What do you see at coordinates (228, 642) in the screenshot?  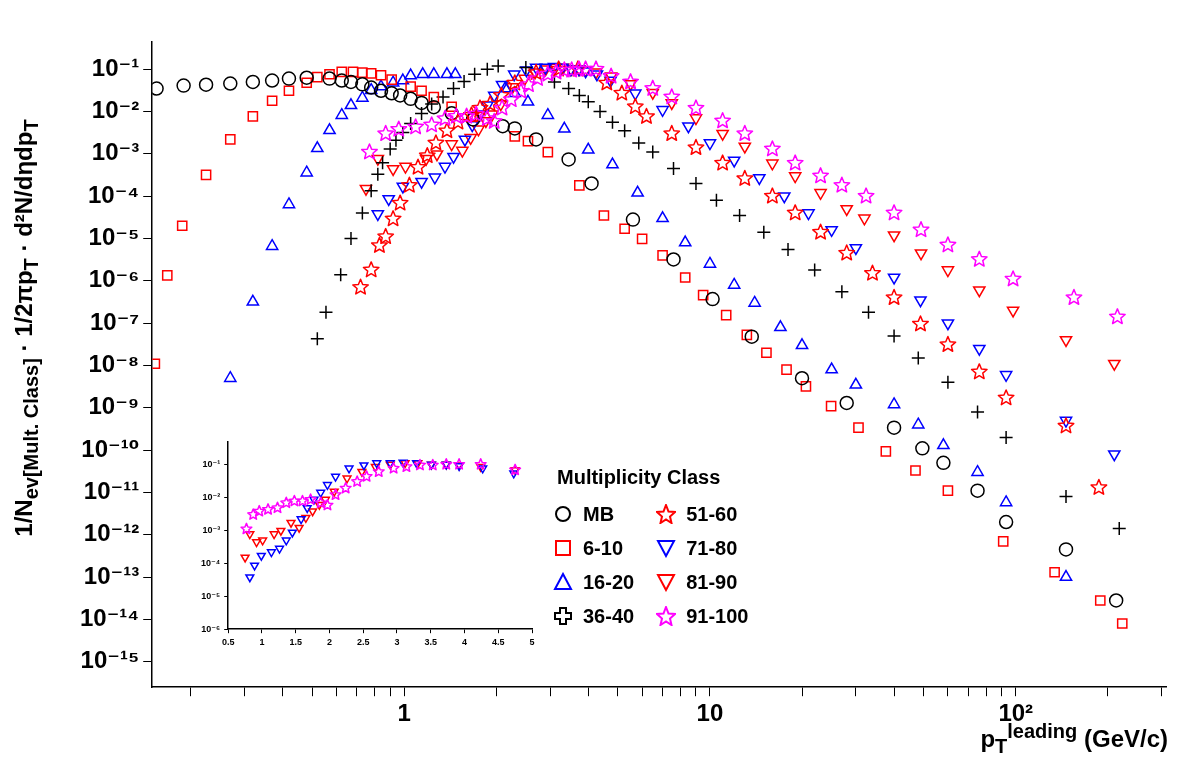 I see `x-tick-label: 0.5` at bounding box center [228, 642].